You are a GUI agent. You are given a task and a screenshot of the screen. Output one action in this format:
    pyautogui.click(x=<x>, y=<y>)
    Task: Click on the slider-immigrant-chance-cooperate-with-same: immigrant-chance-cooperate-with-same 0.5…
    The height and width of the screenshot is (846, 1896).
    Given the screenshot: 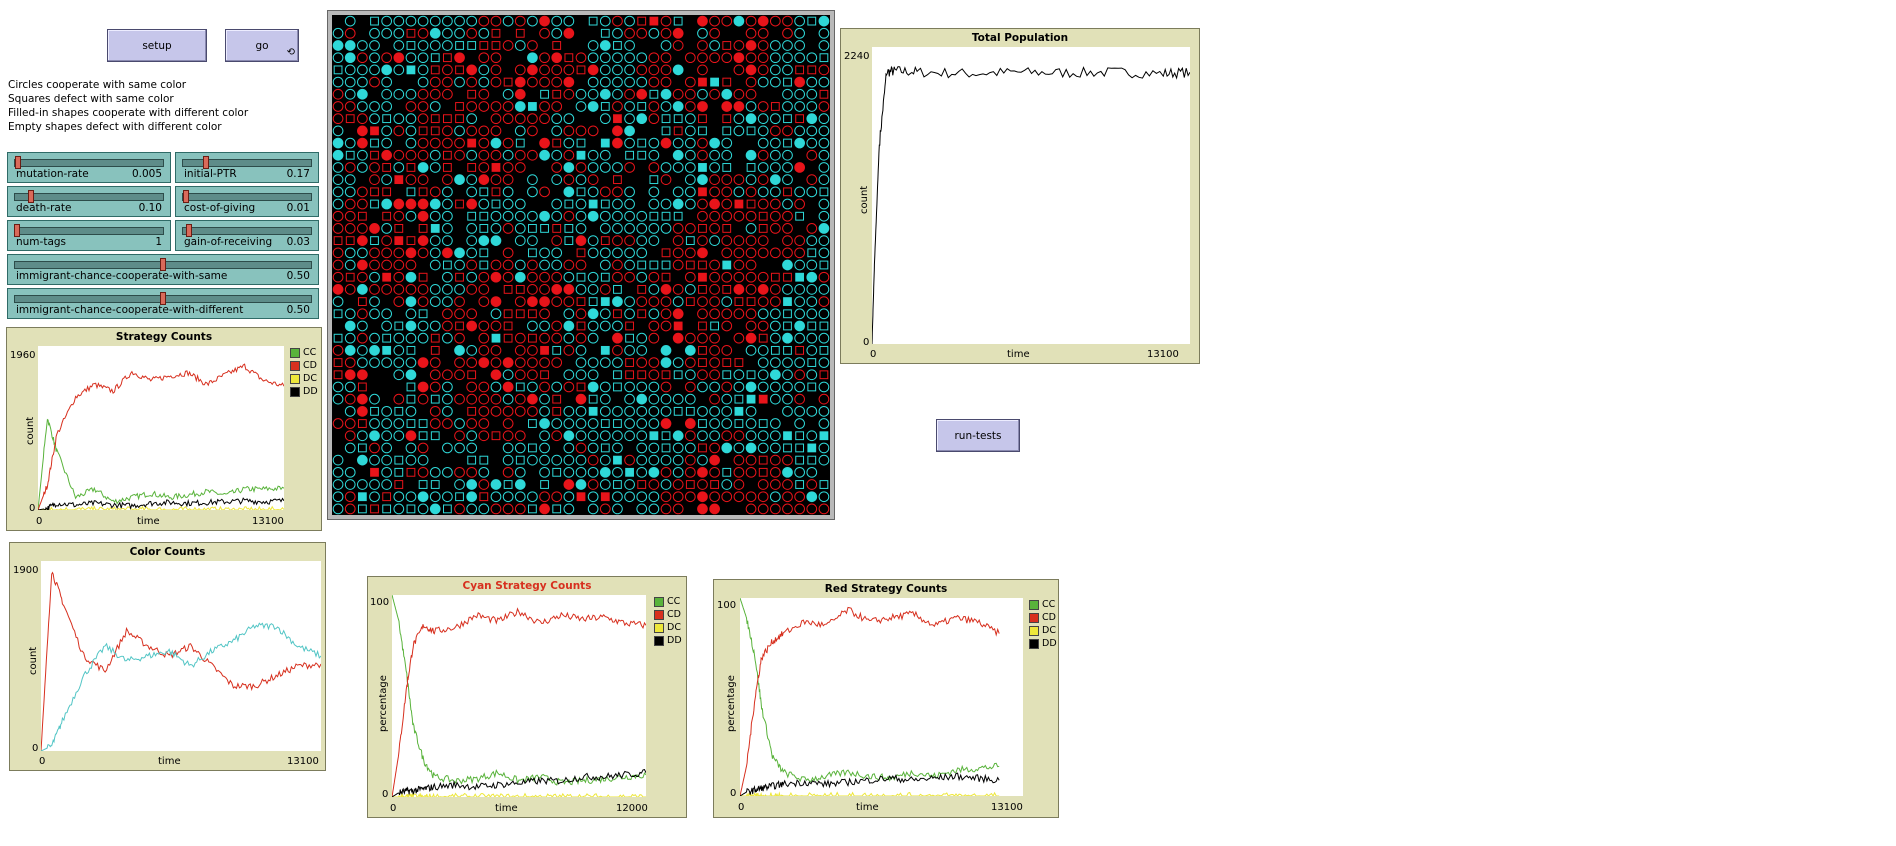 What is the action you would take?
    pyautogui.click(x=163, y=269)
    